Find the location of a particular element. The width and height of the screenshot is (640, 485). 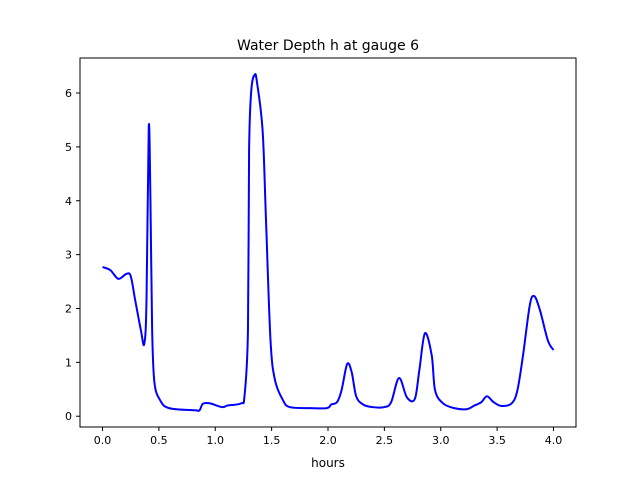

x-tick-label: 2.5 is located at coordinates (385, 440).